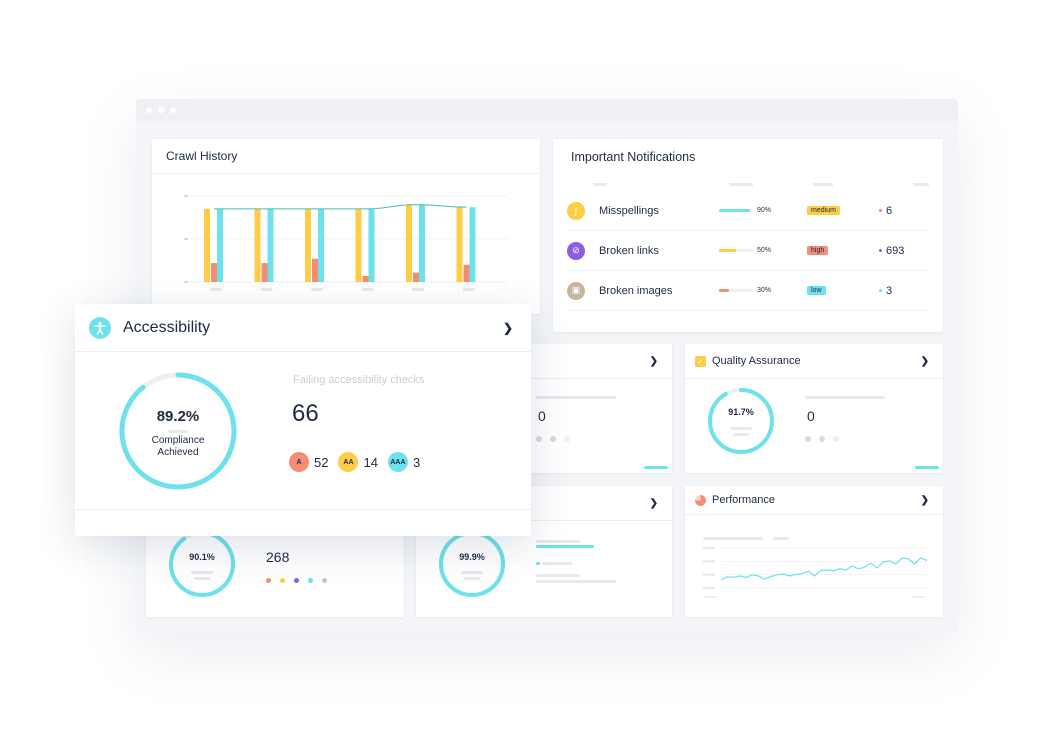  Describe the element at coordinates (278, 557) in the screenshot. I see `bottom-left-value: 268` at that location.